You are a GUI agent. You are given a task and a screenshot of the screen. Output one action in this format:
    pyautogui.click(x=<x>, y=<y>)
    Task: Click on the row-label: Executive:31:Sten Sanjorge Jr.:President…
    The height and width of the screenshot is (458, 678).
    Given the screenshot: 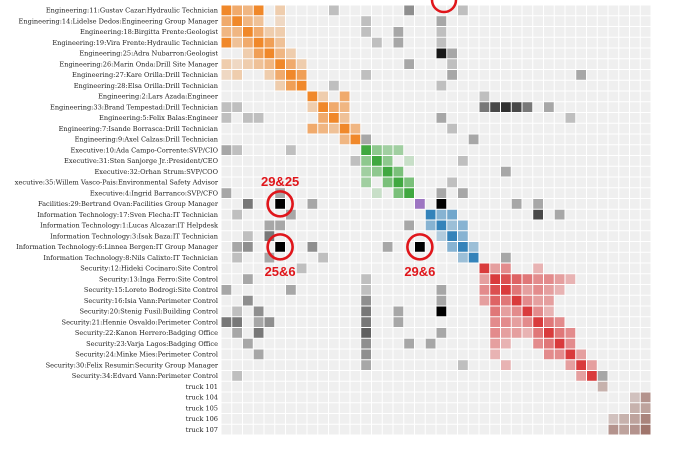 What is the action you would take?
    pyautogui.click(x=141, y=161)
    